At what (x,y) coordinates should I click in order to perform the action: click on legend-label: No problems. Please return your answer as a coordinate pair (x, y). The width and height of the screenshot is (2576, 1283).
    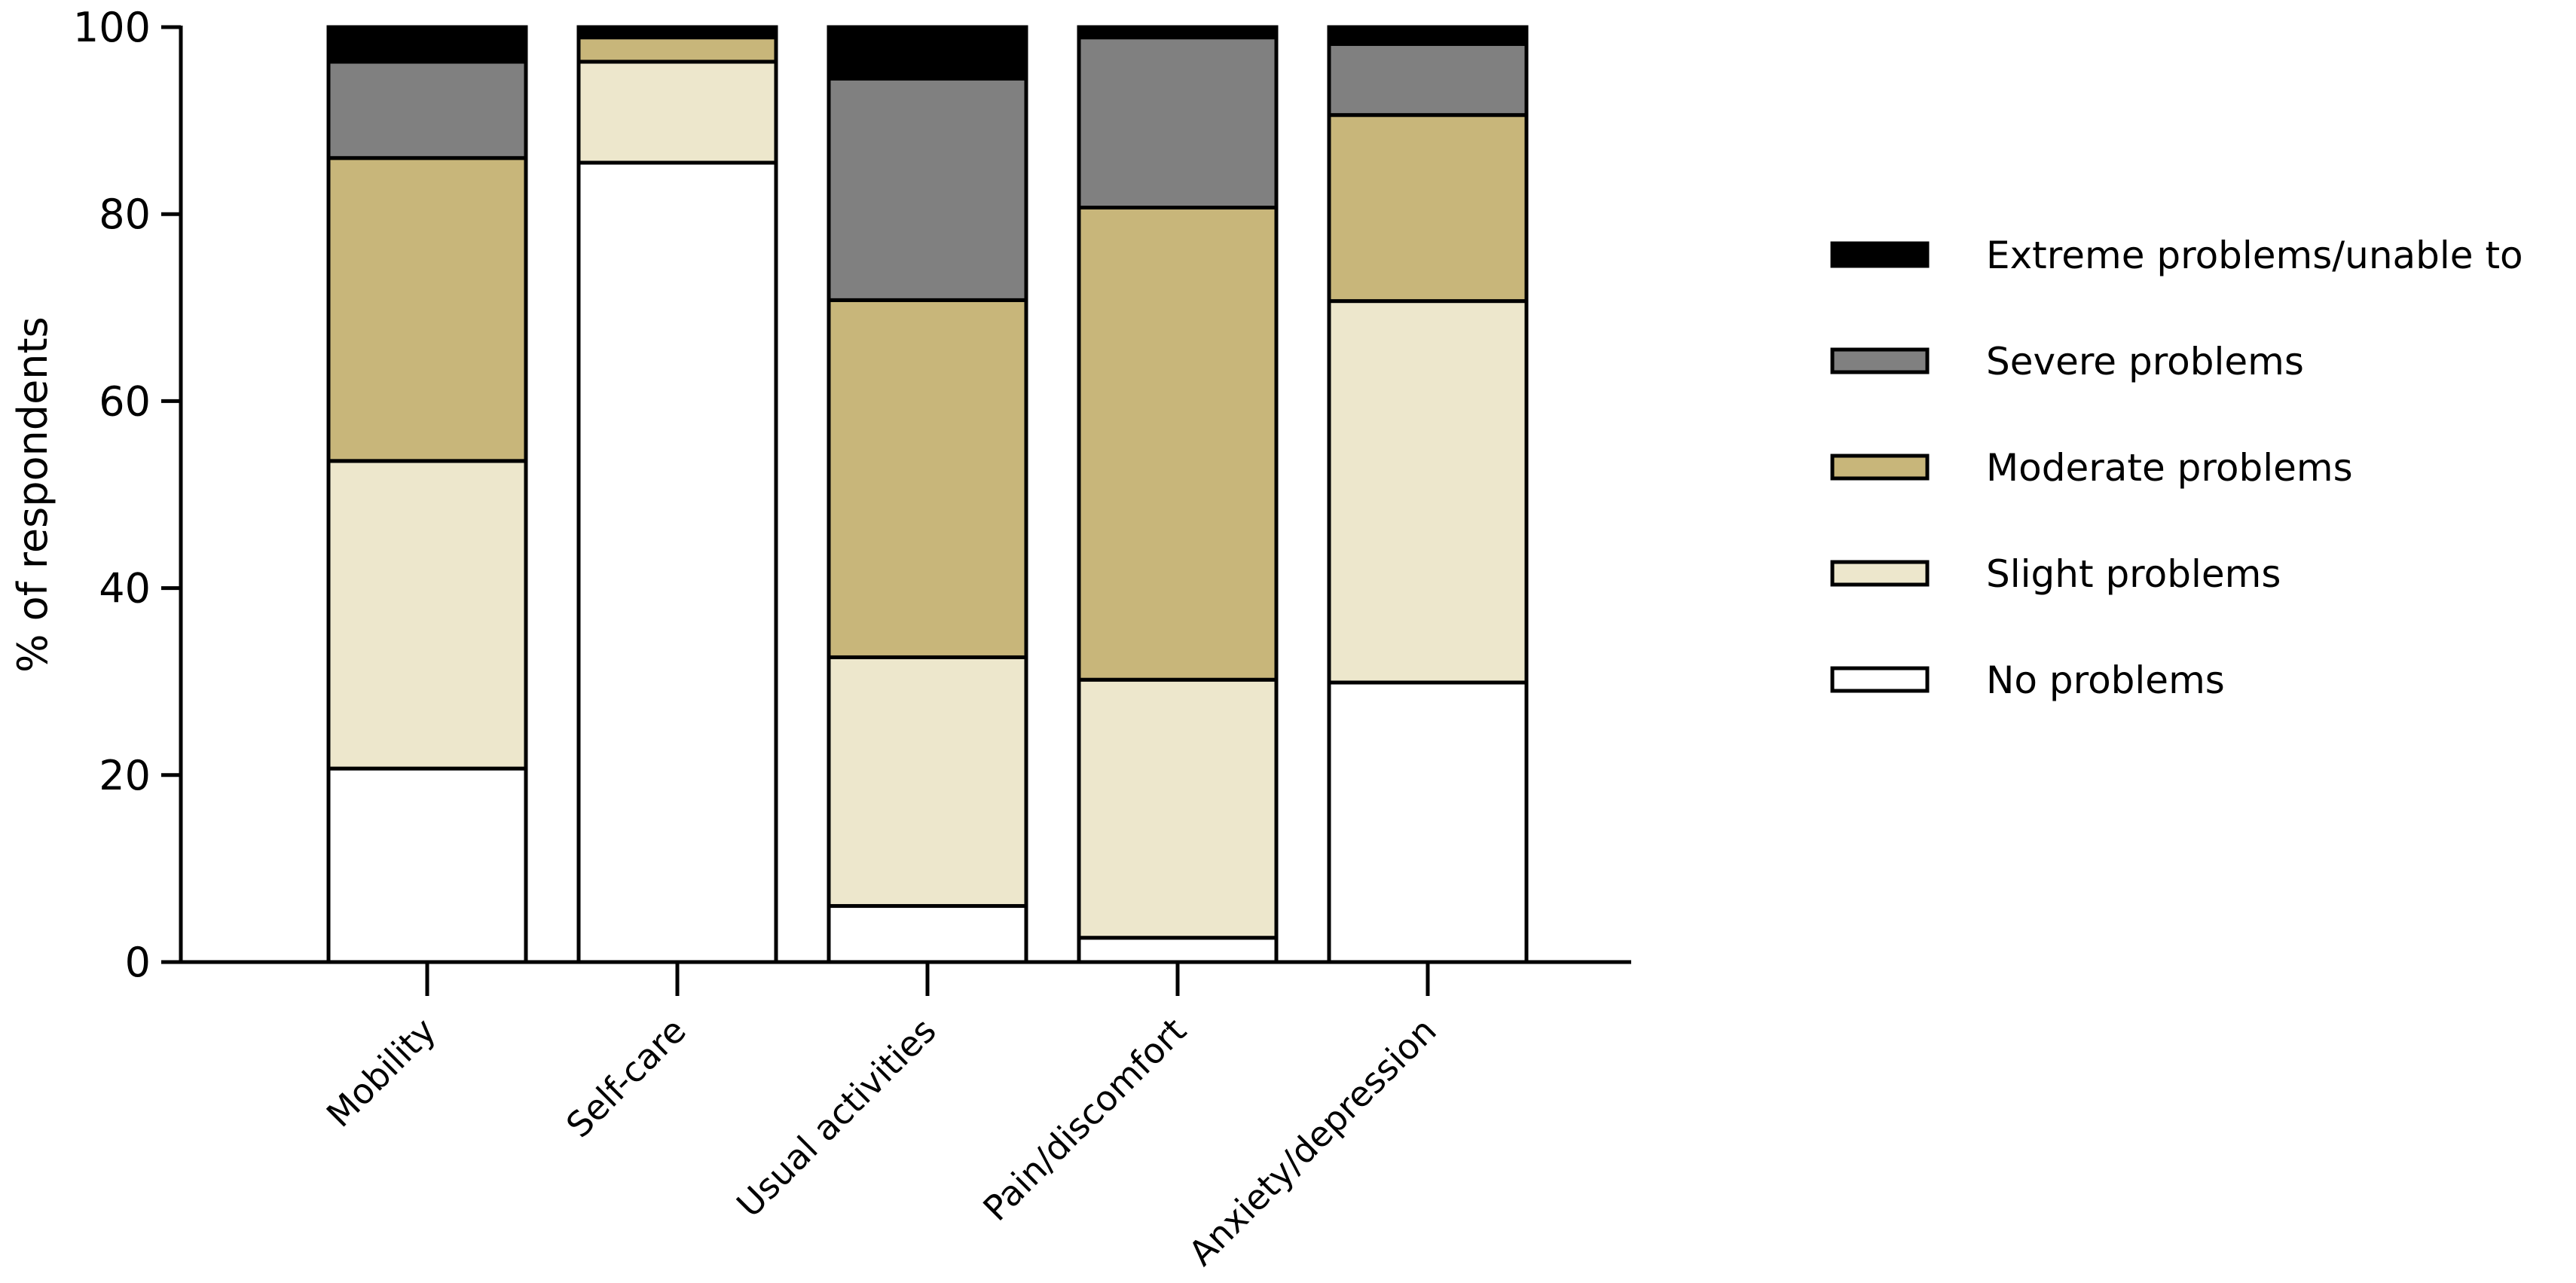
    Looking at the image, I should click on (2105, 680).